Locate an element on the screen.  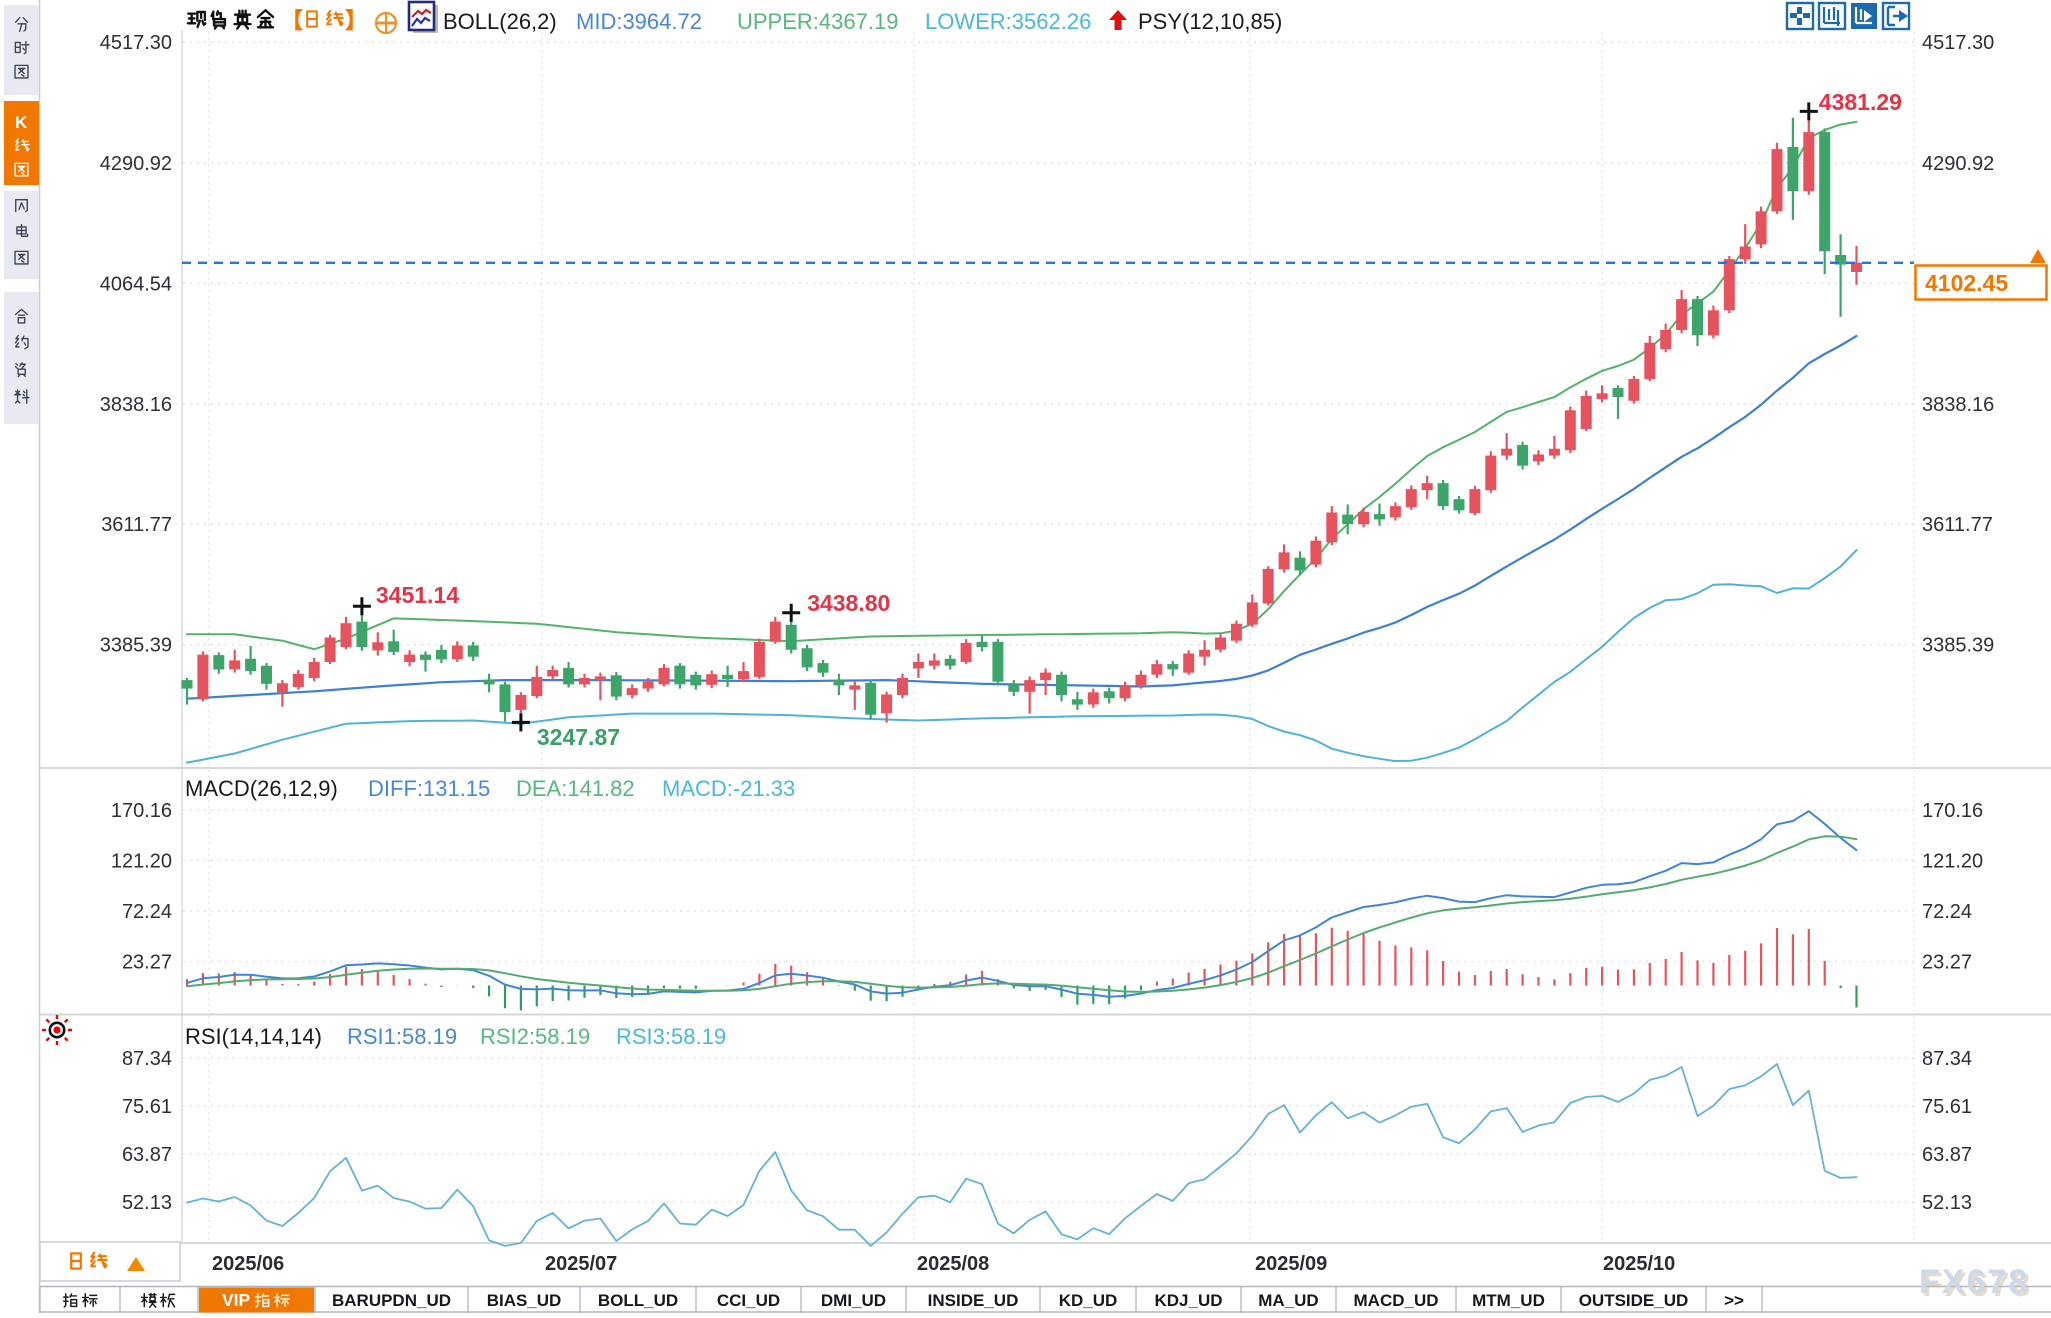
svg-text: INSIDE_UD is located at coordinates (973, 1300).